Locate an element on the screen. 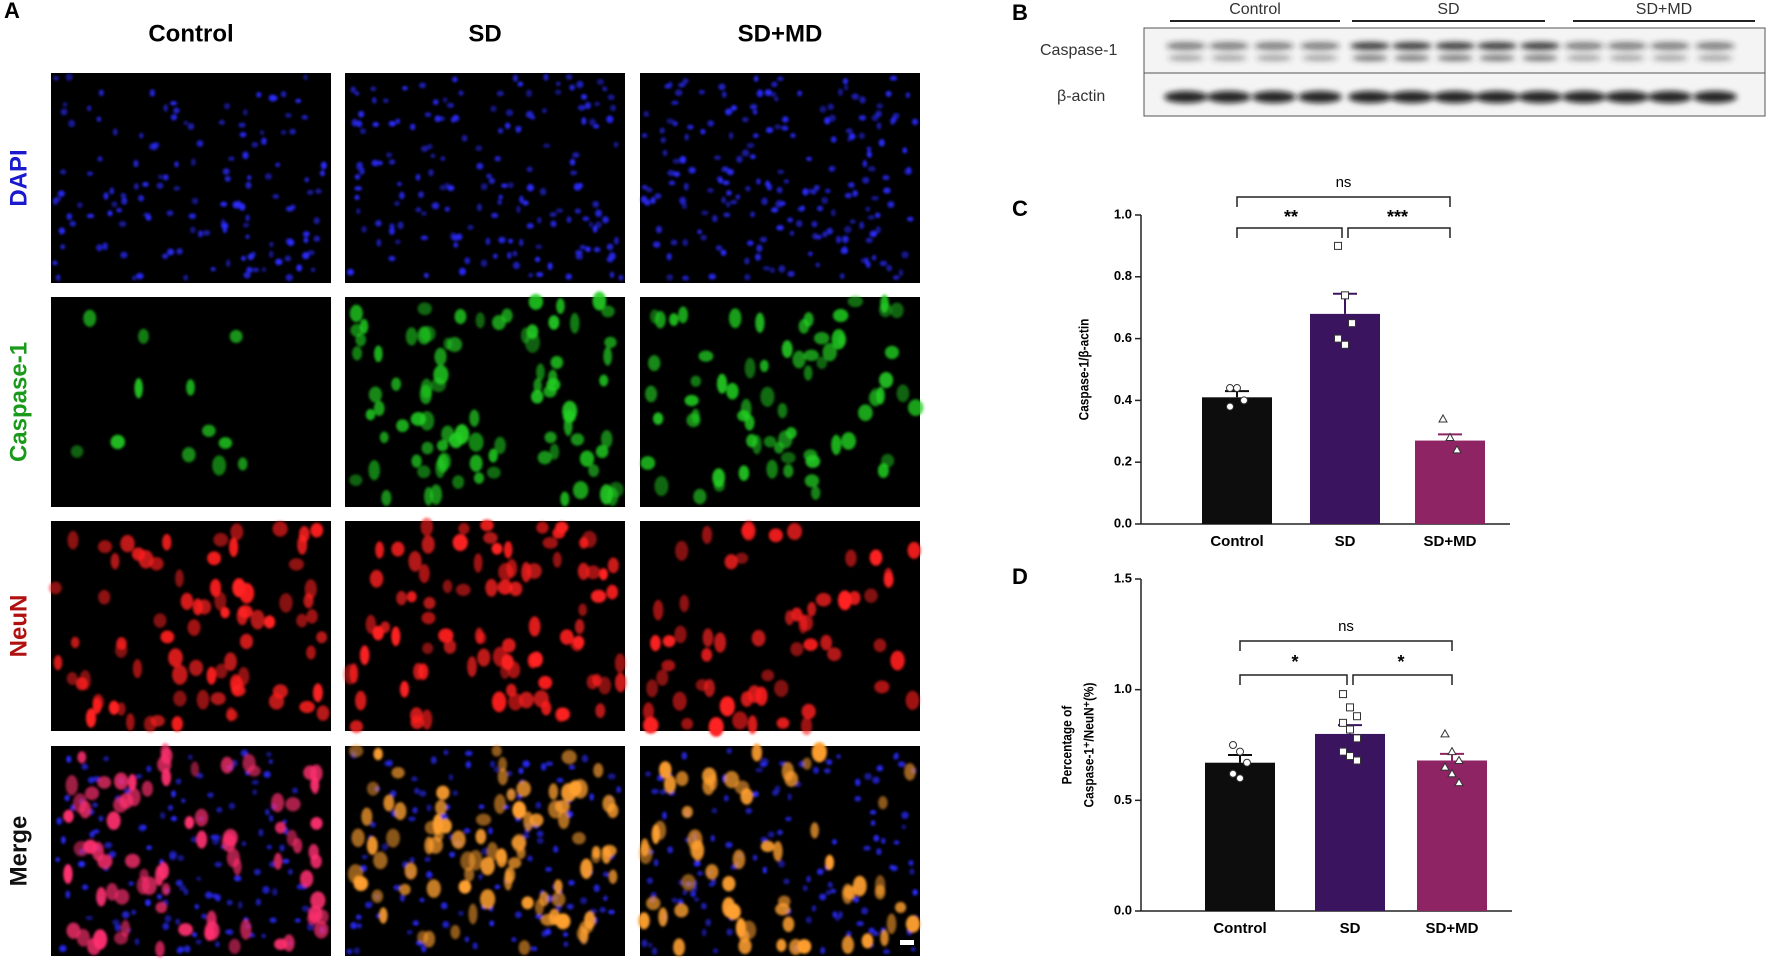 Image resolution: width=1772 pixels, height=961 pixels. group-label: SD is located at coordinates (1448, 9).